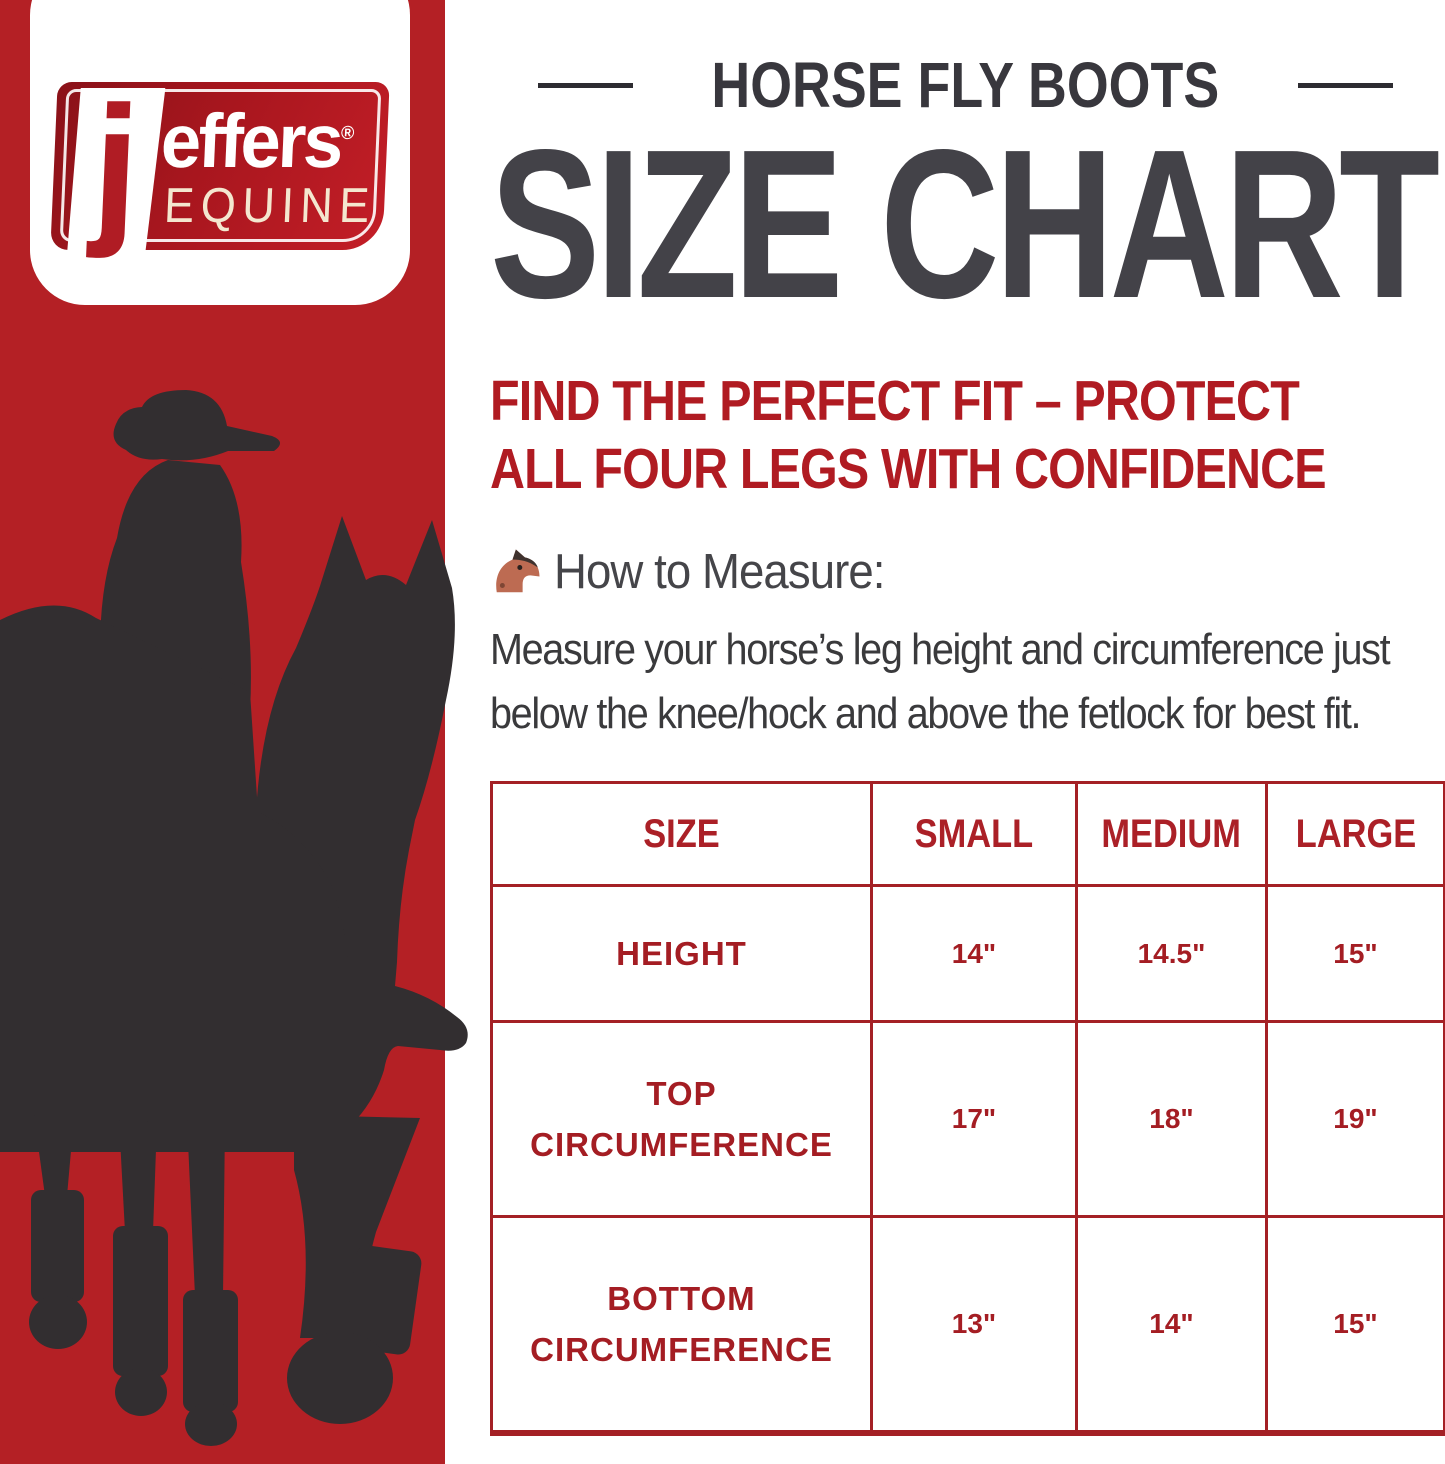 This screenshot has width=1445, height=1464. I want to click on horse-head-emoji-icon, so click(518, 571).